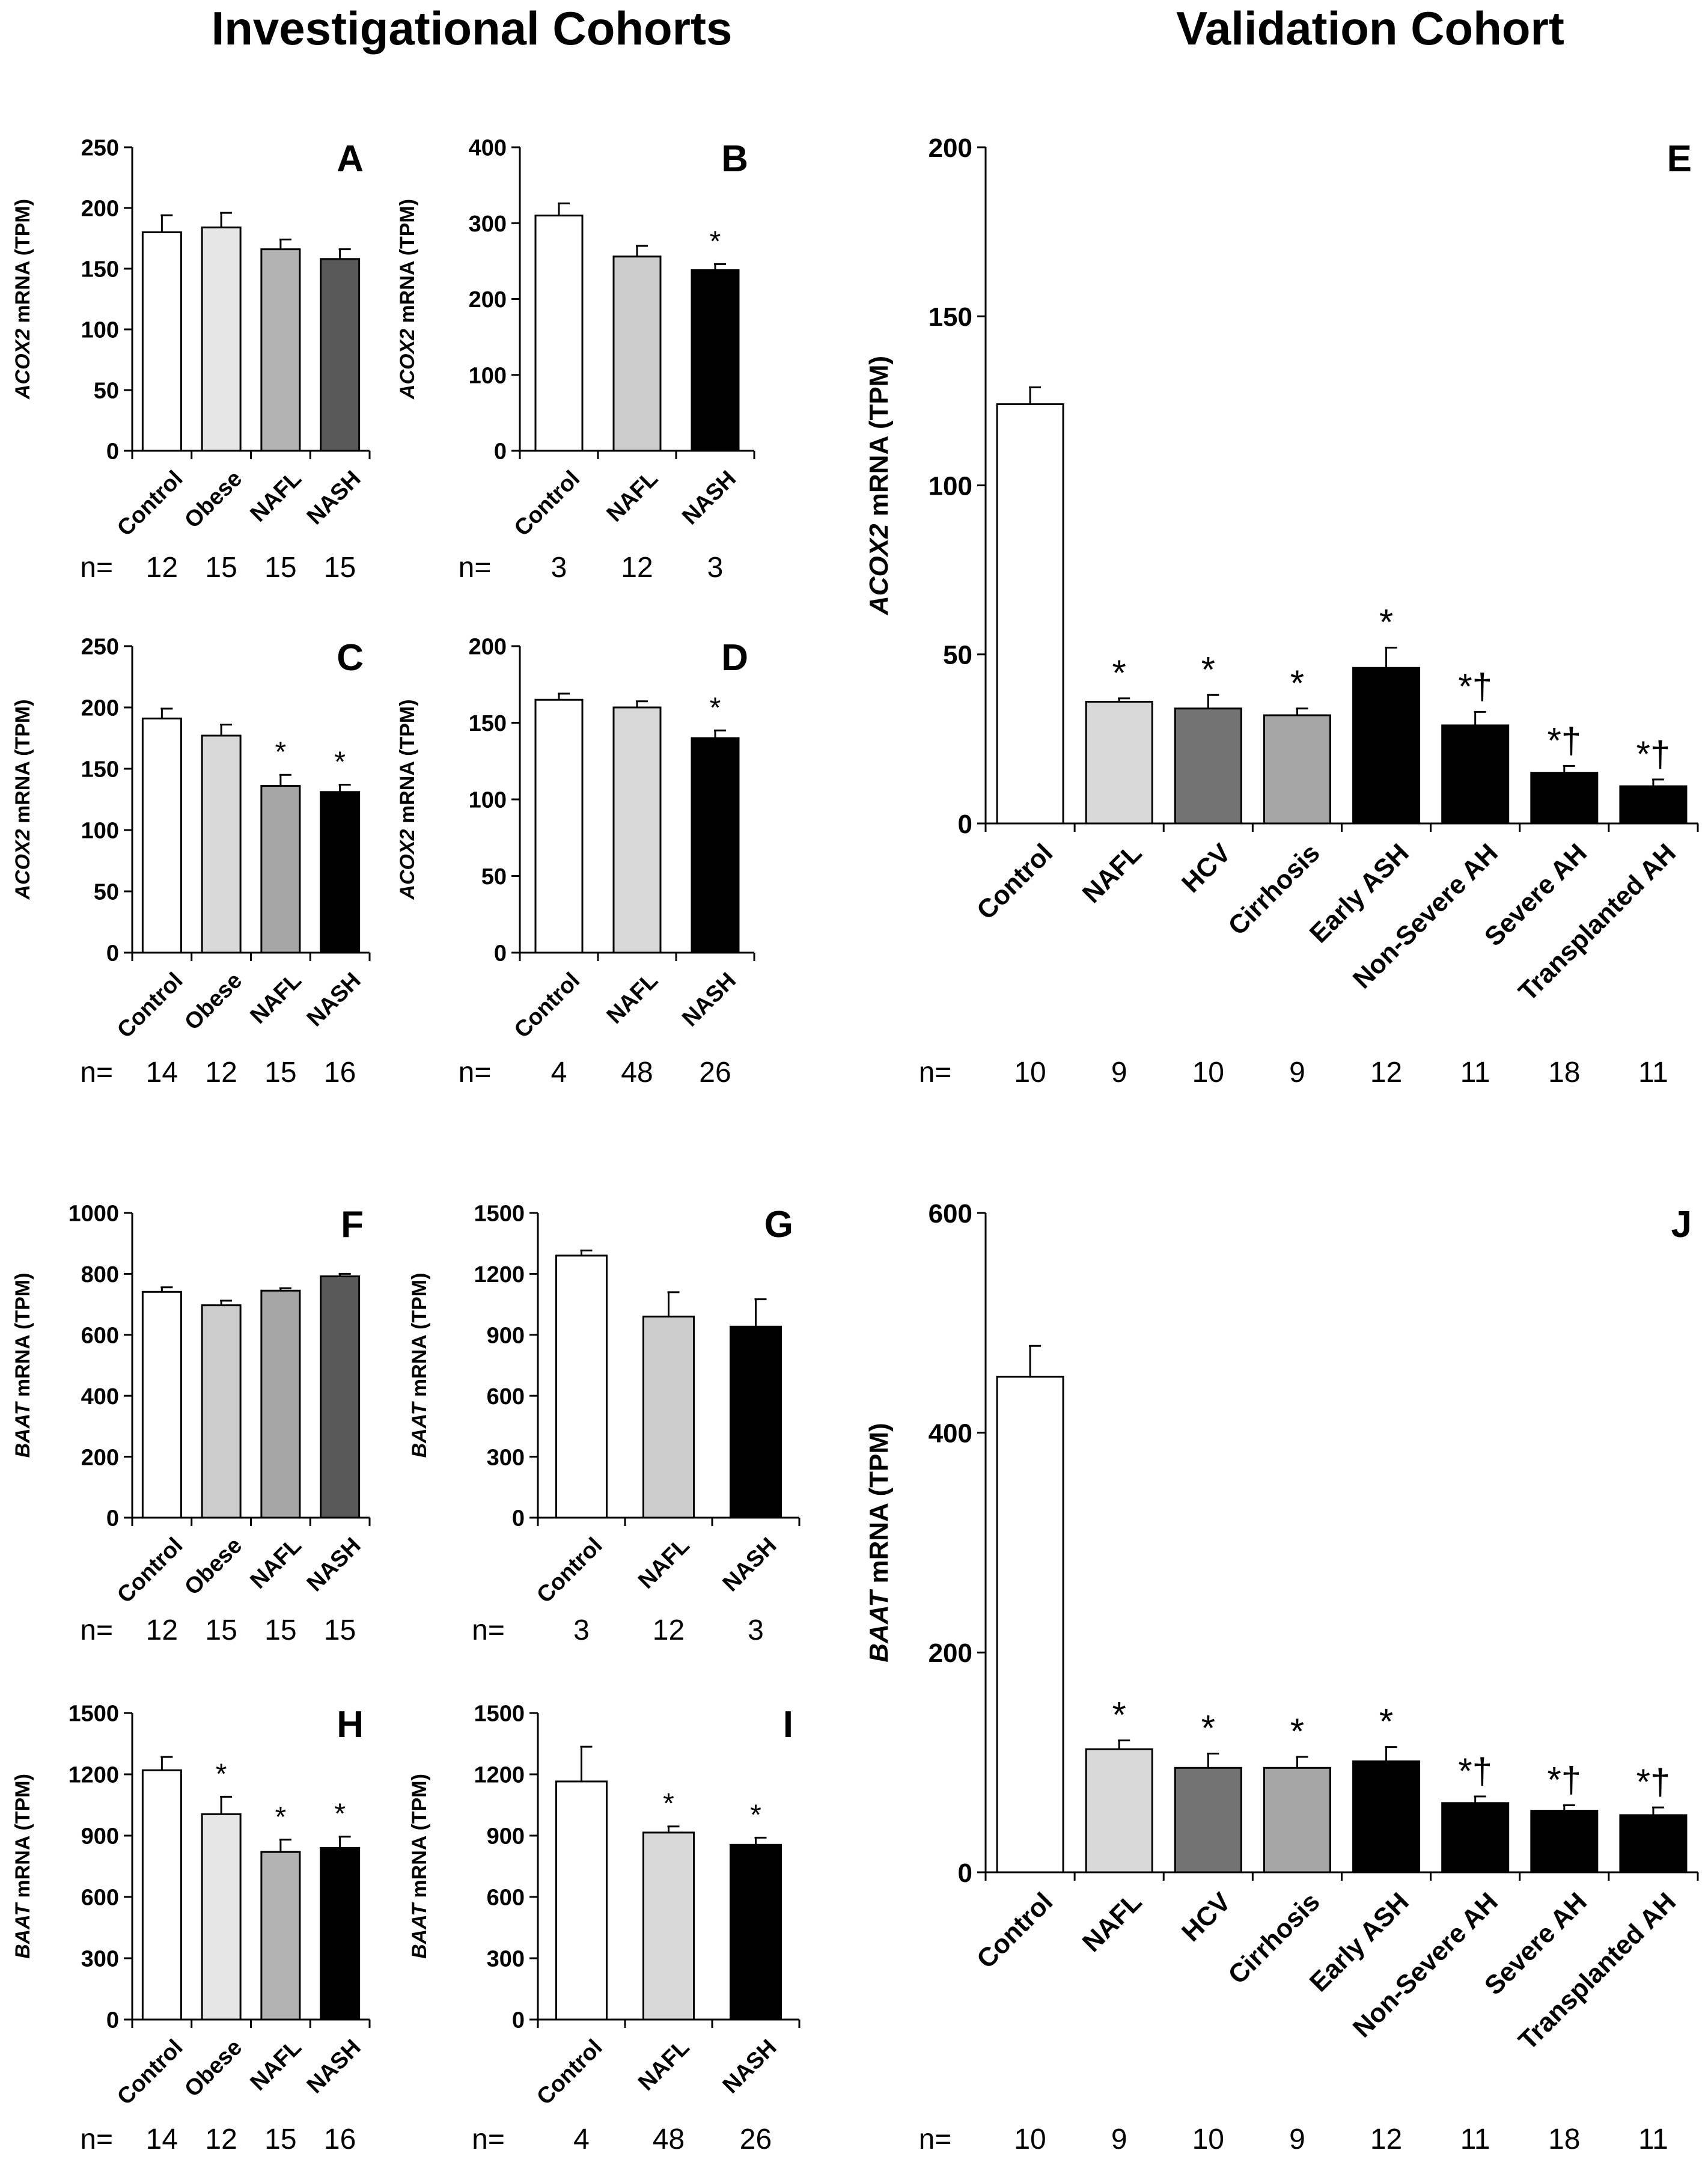  What do you see at coordinates (1030, 1073) in the screenshot?
I see `chart-e-n-value: 10` at bounding box center [1030, 1073].